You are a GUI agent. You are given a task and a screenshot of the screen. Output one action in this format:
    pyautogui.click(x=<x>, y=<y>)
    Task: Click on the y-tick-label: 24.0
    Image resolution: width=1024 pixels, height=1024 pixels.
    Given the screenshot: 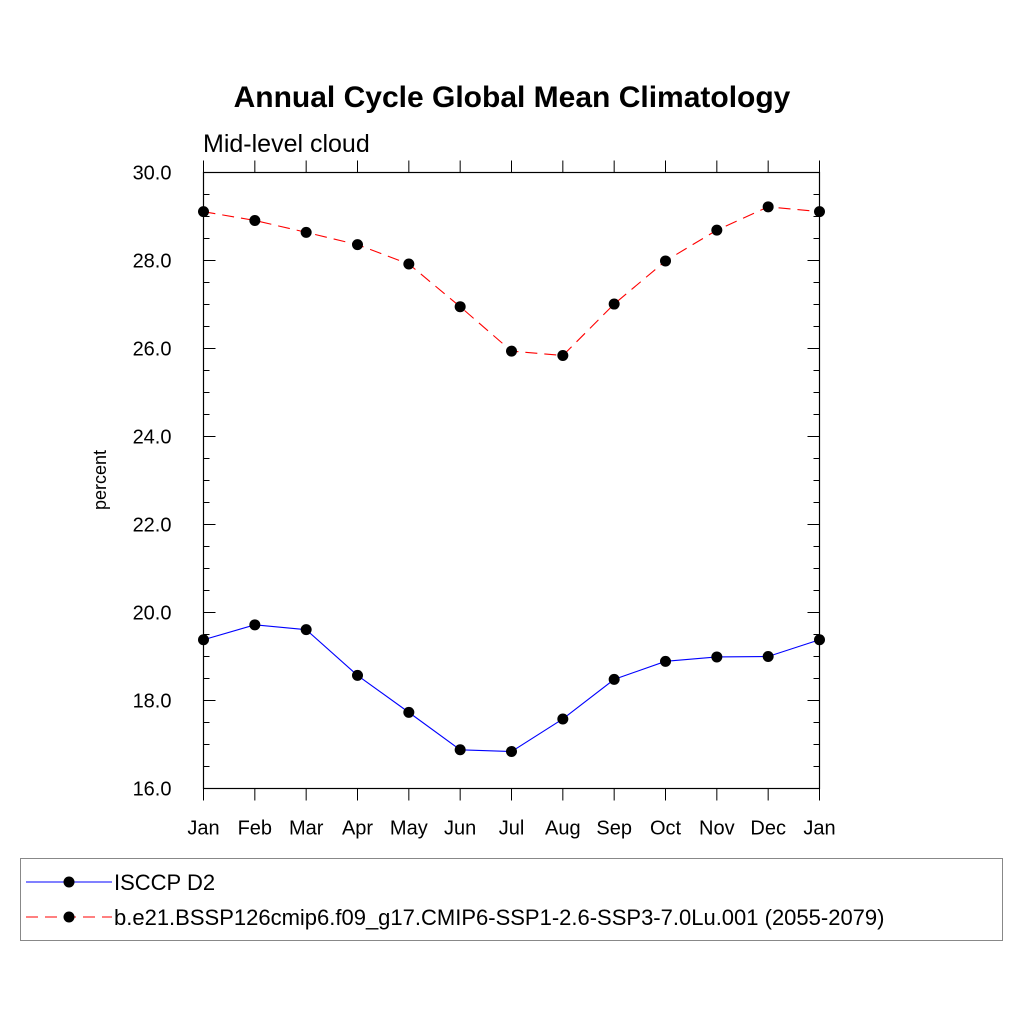 What is the action you would take?
    pyautogui.click(x=152, y=438)
    